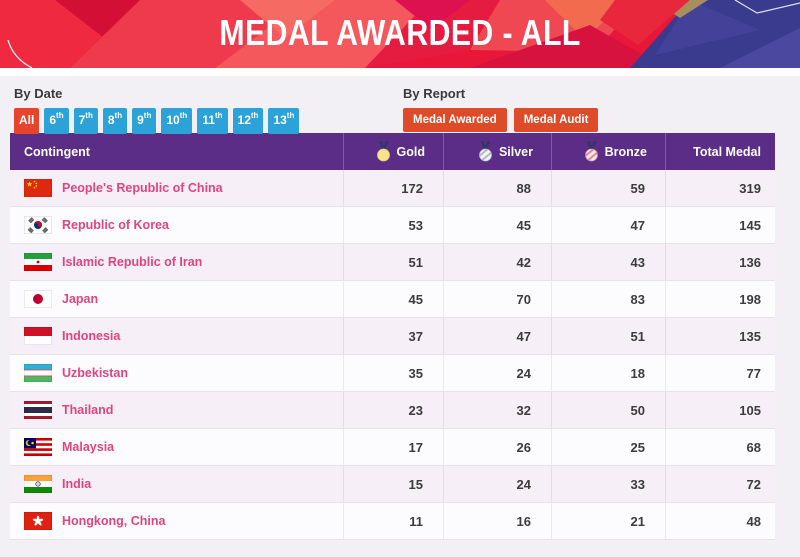  I want to click on gold-count: 23, so click(393, 410).